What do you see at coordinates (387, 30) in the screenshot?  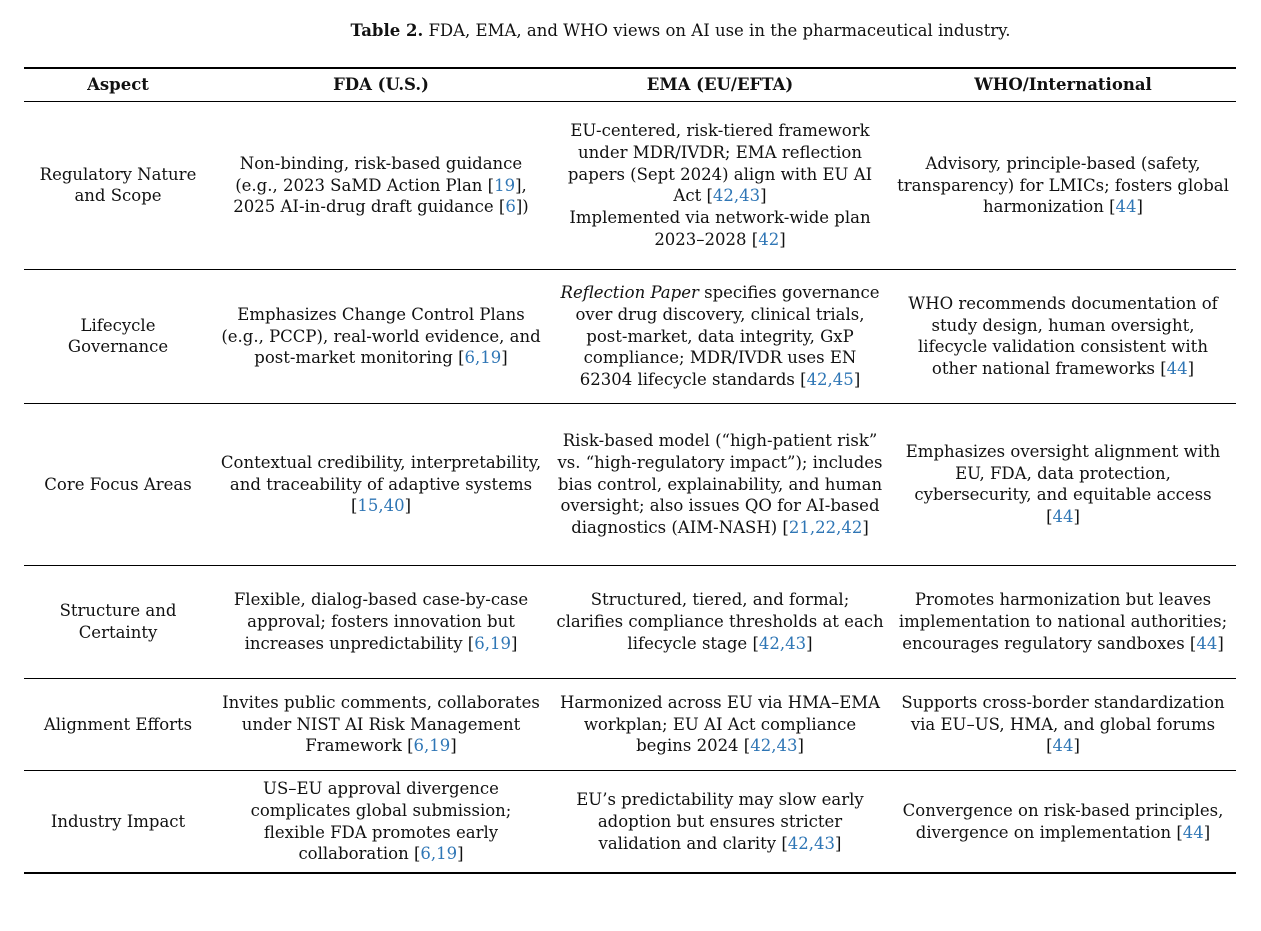 I see `table-caption-label: Table 2.` at bounding box center [387, 30].